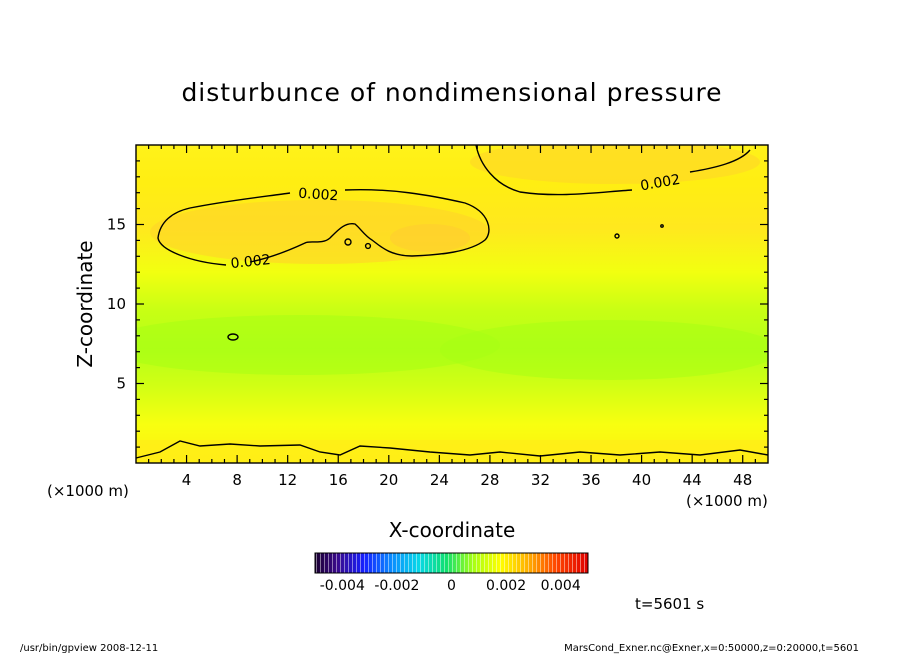 This screenshot has width=904, height=654. Describe the element at coordinates (451, 92) in the screenshot. I see `chart-title: disturbunce of nondimensional pressure` at that location.